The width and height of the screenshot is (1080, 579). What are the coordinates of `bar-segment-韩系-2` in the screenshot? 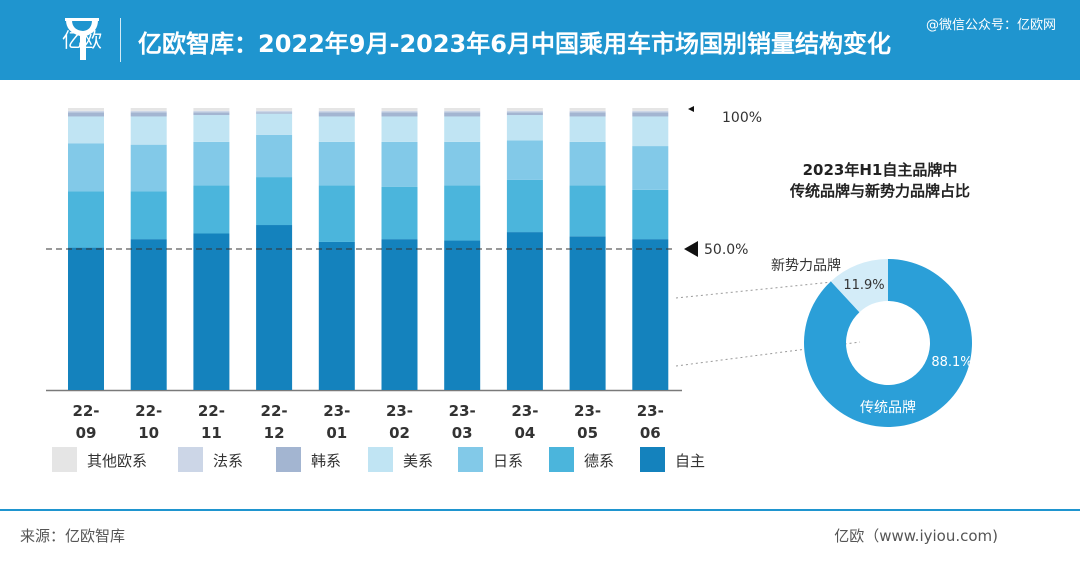 It's located at (211, 114).